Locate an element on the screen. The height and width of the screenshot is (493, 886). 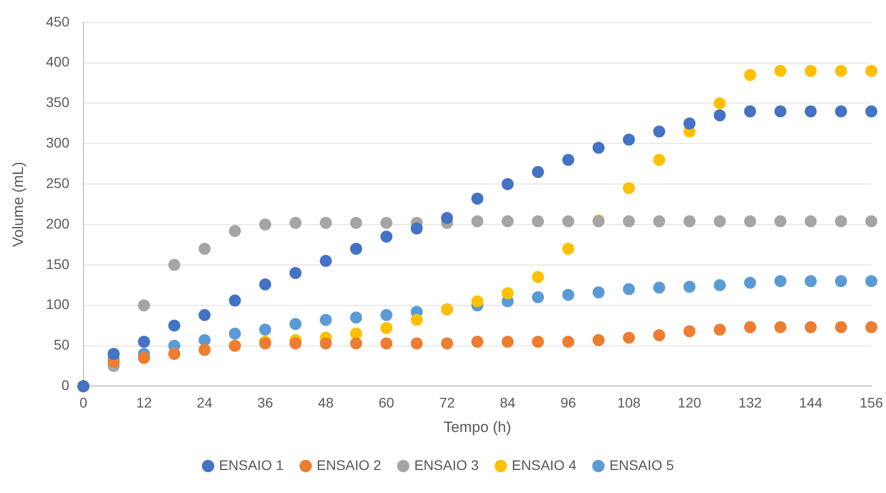
x-tick-label: 48 is located at coordinates (326, 402).